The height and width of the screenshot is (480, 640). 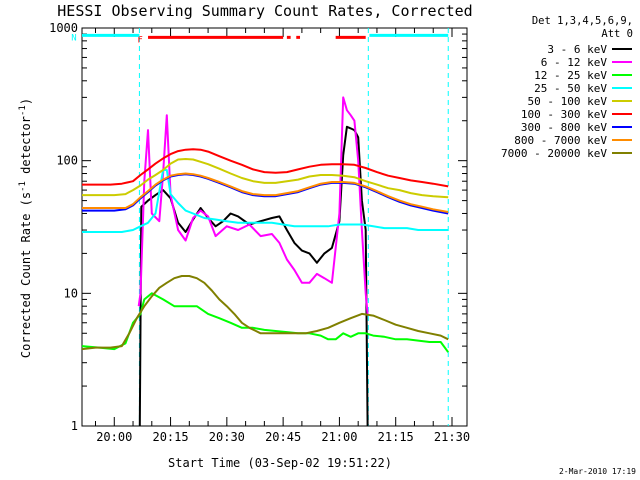 I want to click on legend-label: 7000 - 20000 keV, so click(x=554, y=153).